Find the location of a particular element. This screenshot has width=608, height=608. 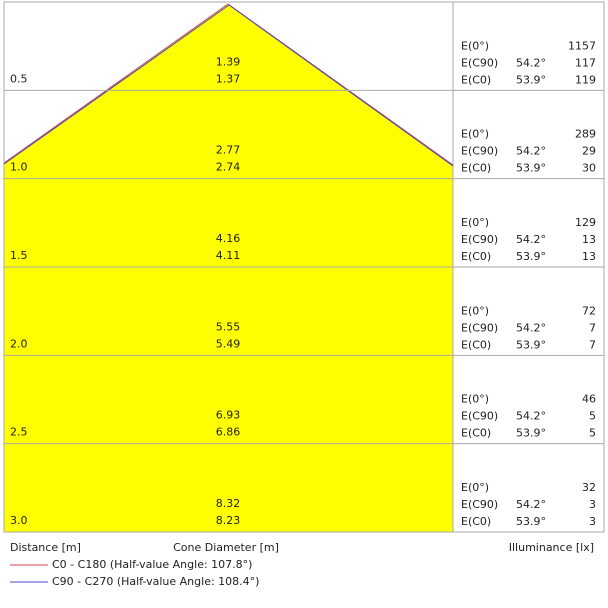

distance: 3.0 is located at coordinates (19, 520).